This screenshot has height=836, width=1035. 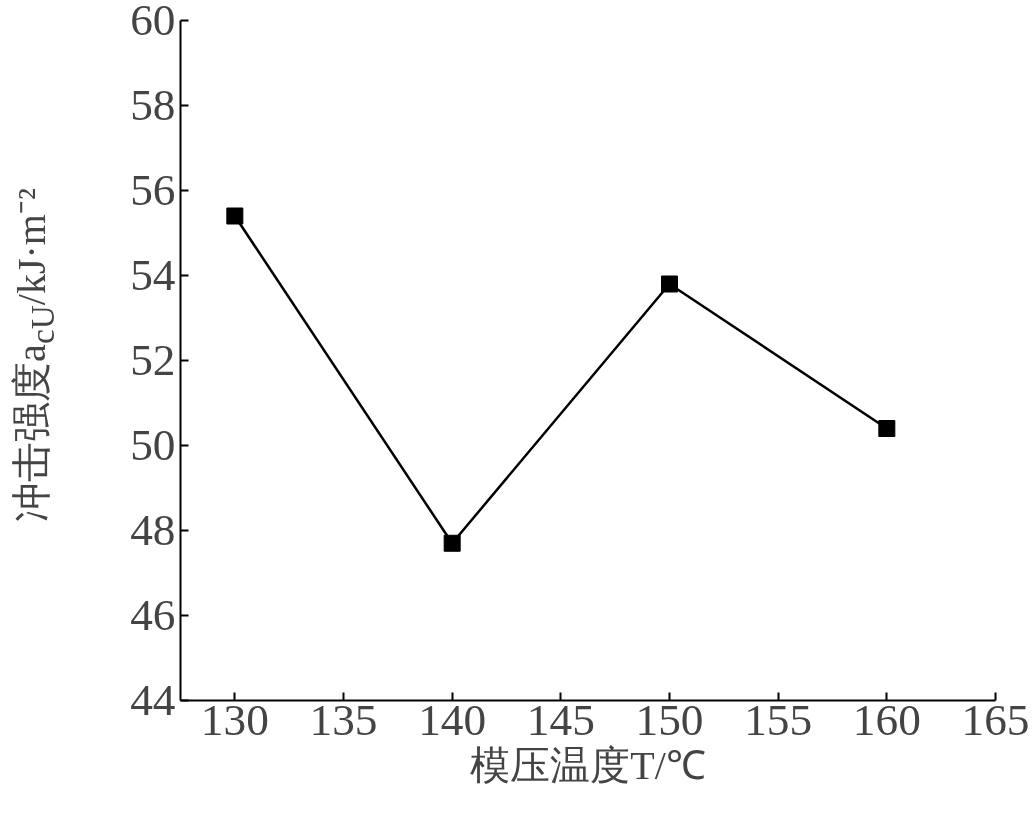 I want to click on x-tick-label: 130, so click(x=234, y=719).